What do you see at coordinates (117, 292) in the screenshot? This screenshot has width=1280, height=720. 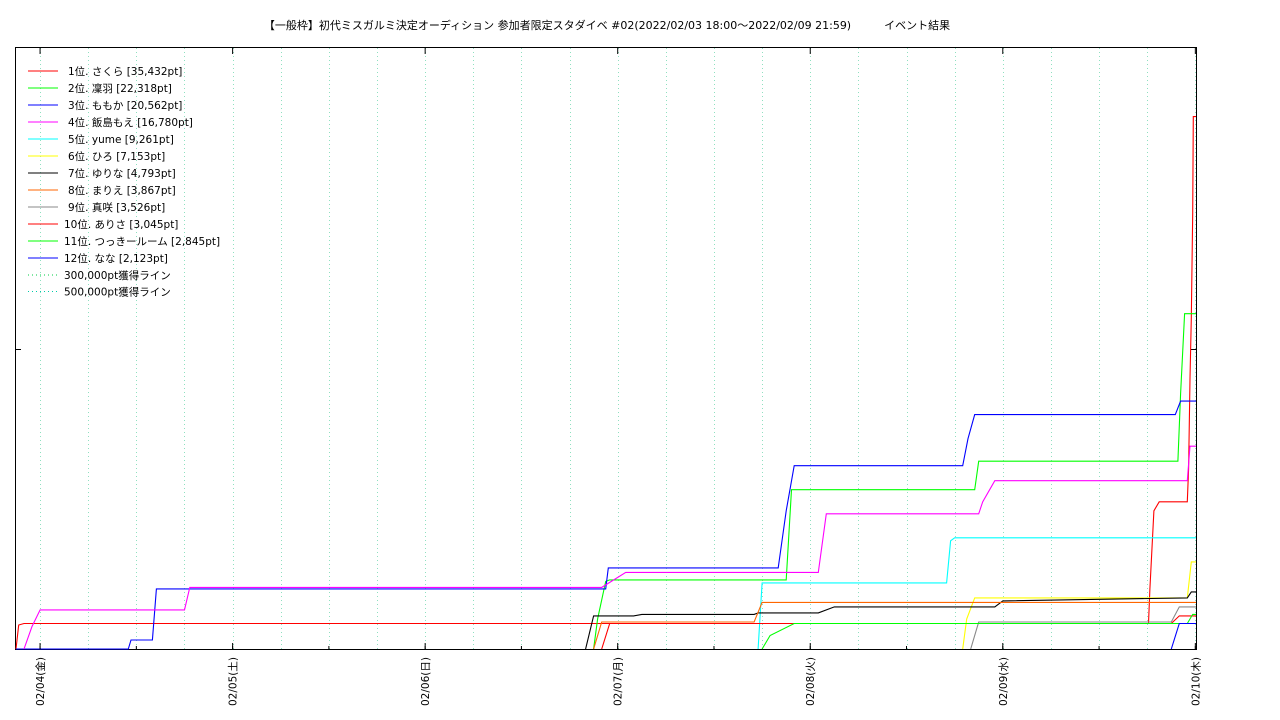 I see `legend-label: 500,000pt獲得ライン` at bounding box center [117, 292].